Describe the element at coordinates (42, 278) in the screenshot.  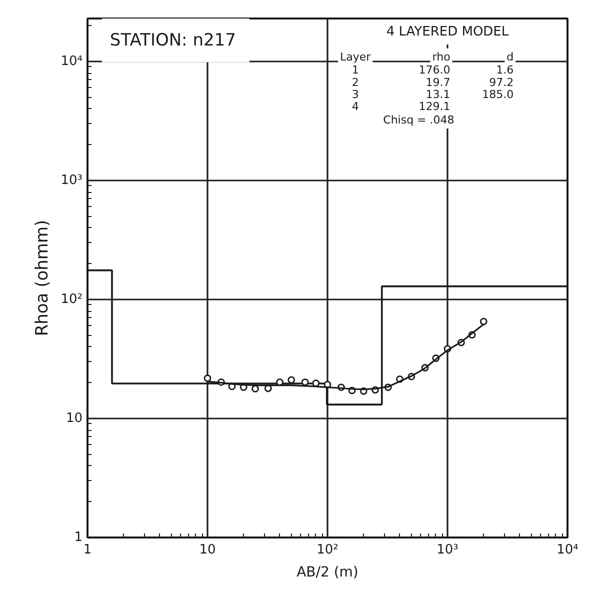
I see `y-axis-title: Rhoa (ohmm)` at that location.